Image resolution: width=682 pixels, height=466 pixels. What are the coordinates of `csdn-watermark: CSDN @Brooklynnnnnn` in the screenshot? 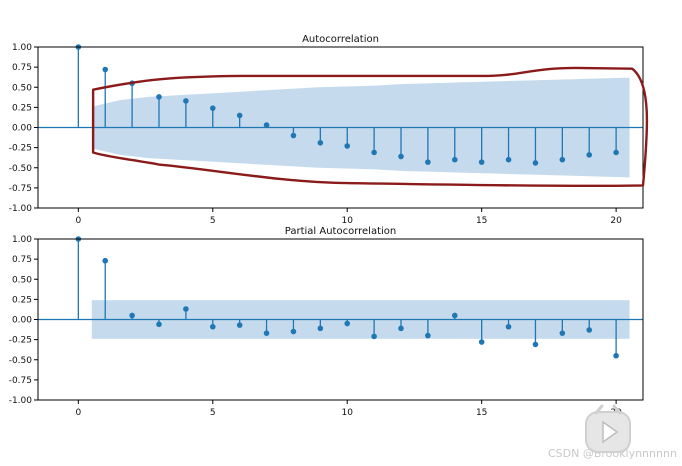 It's located at (612, 453).